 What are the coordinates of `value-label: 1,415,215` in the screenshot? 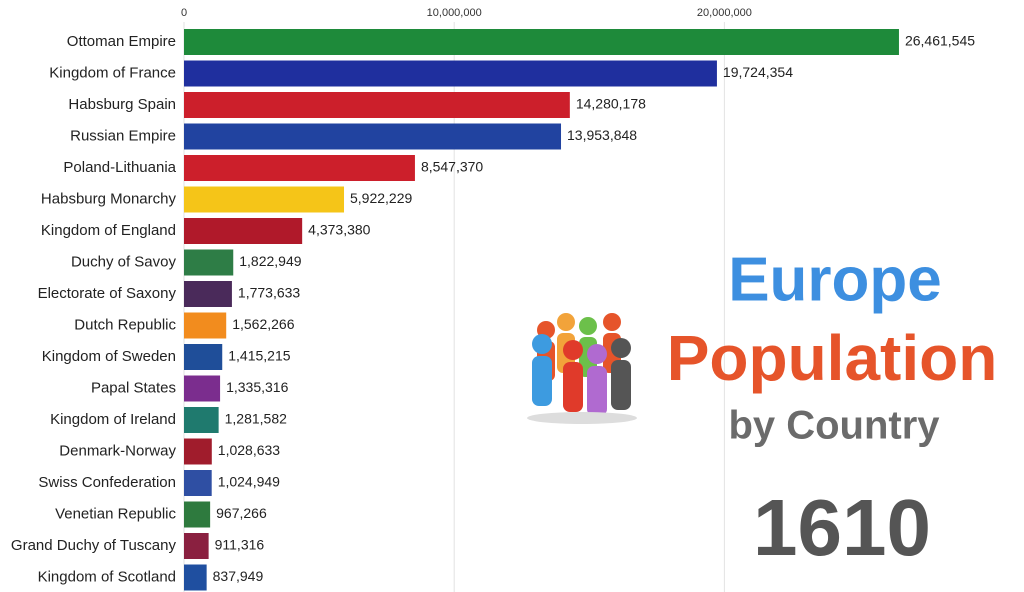 It's located at (259, 356).